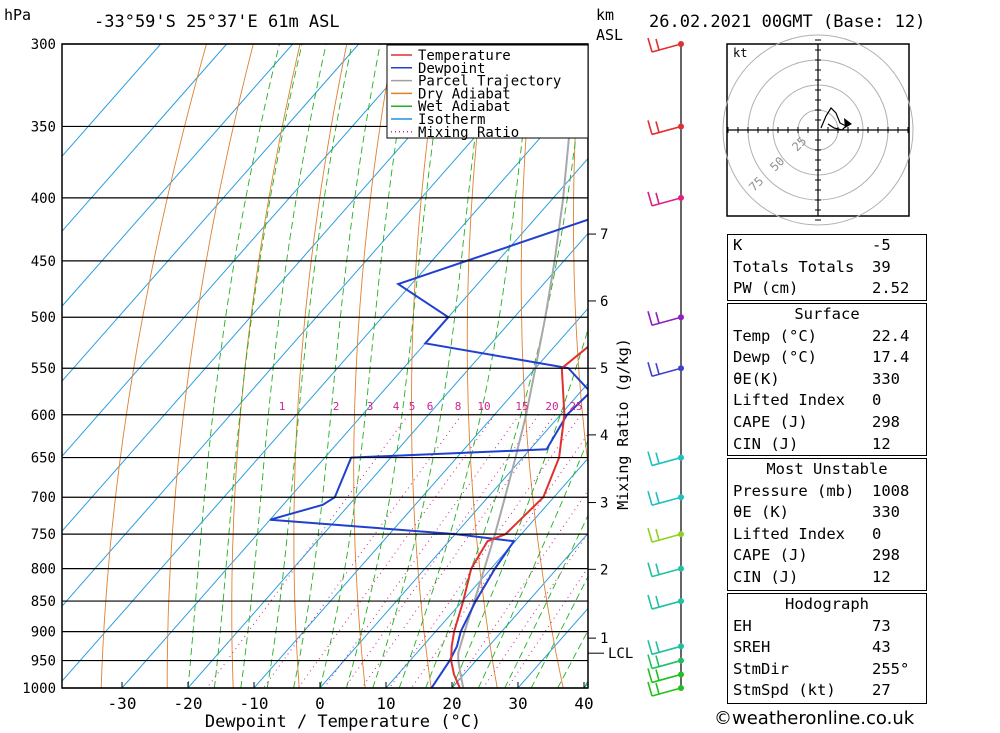 The width and height of the screenshot is (1000, 733). Describe the element at coordinates (848, 123) in the screenshot. I see `storm-motion-arrow` at that location.